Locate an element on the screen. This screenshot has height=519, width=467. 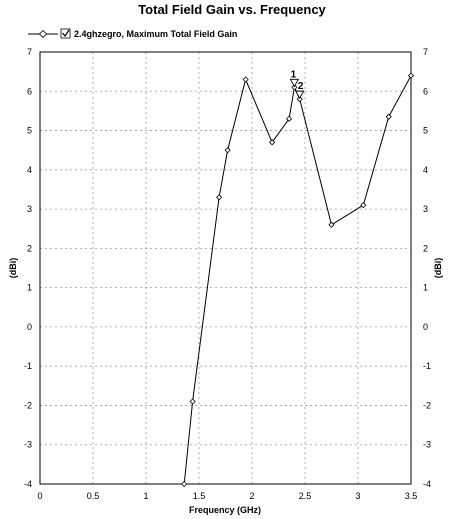
x-tick-label: 3 is located at coordinates (357, 496).